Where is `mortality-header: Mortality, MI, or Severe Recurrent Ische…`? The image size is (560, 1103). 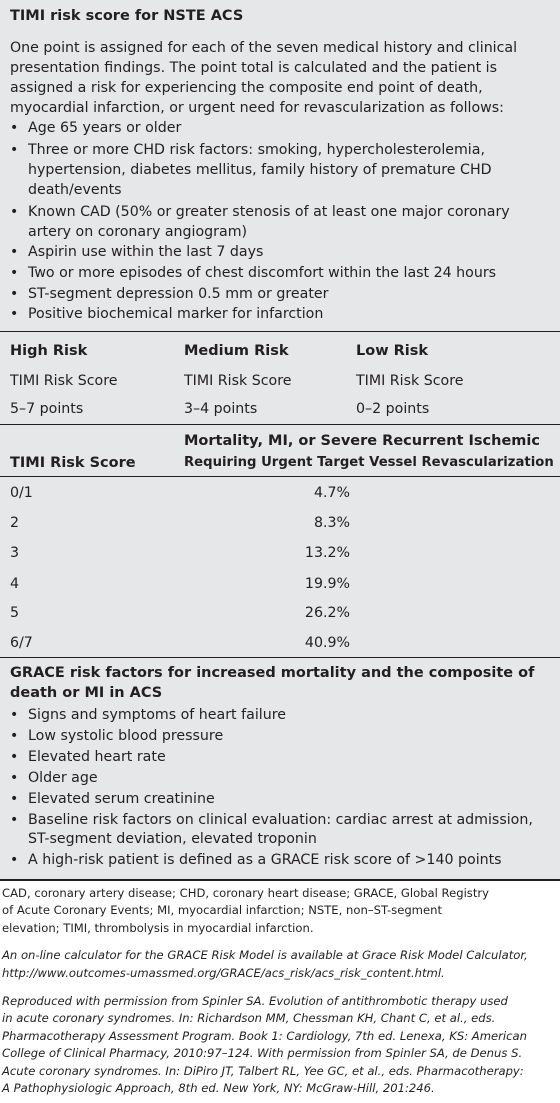 mortality-header: Mortality, MI, or Severe Recurrent Ische… is located at coordinates (362, 441).